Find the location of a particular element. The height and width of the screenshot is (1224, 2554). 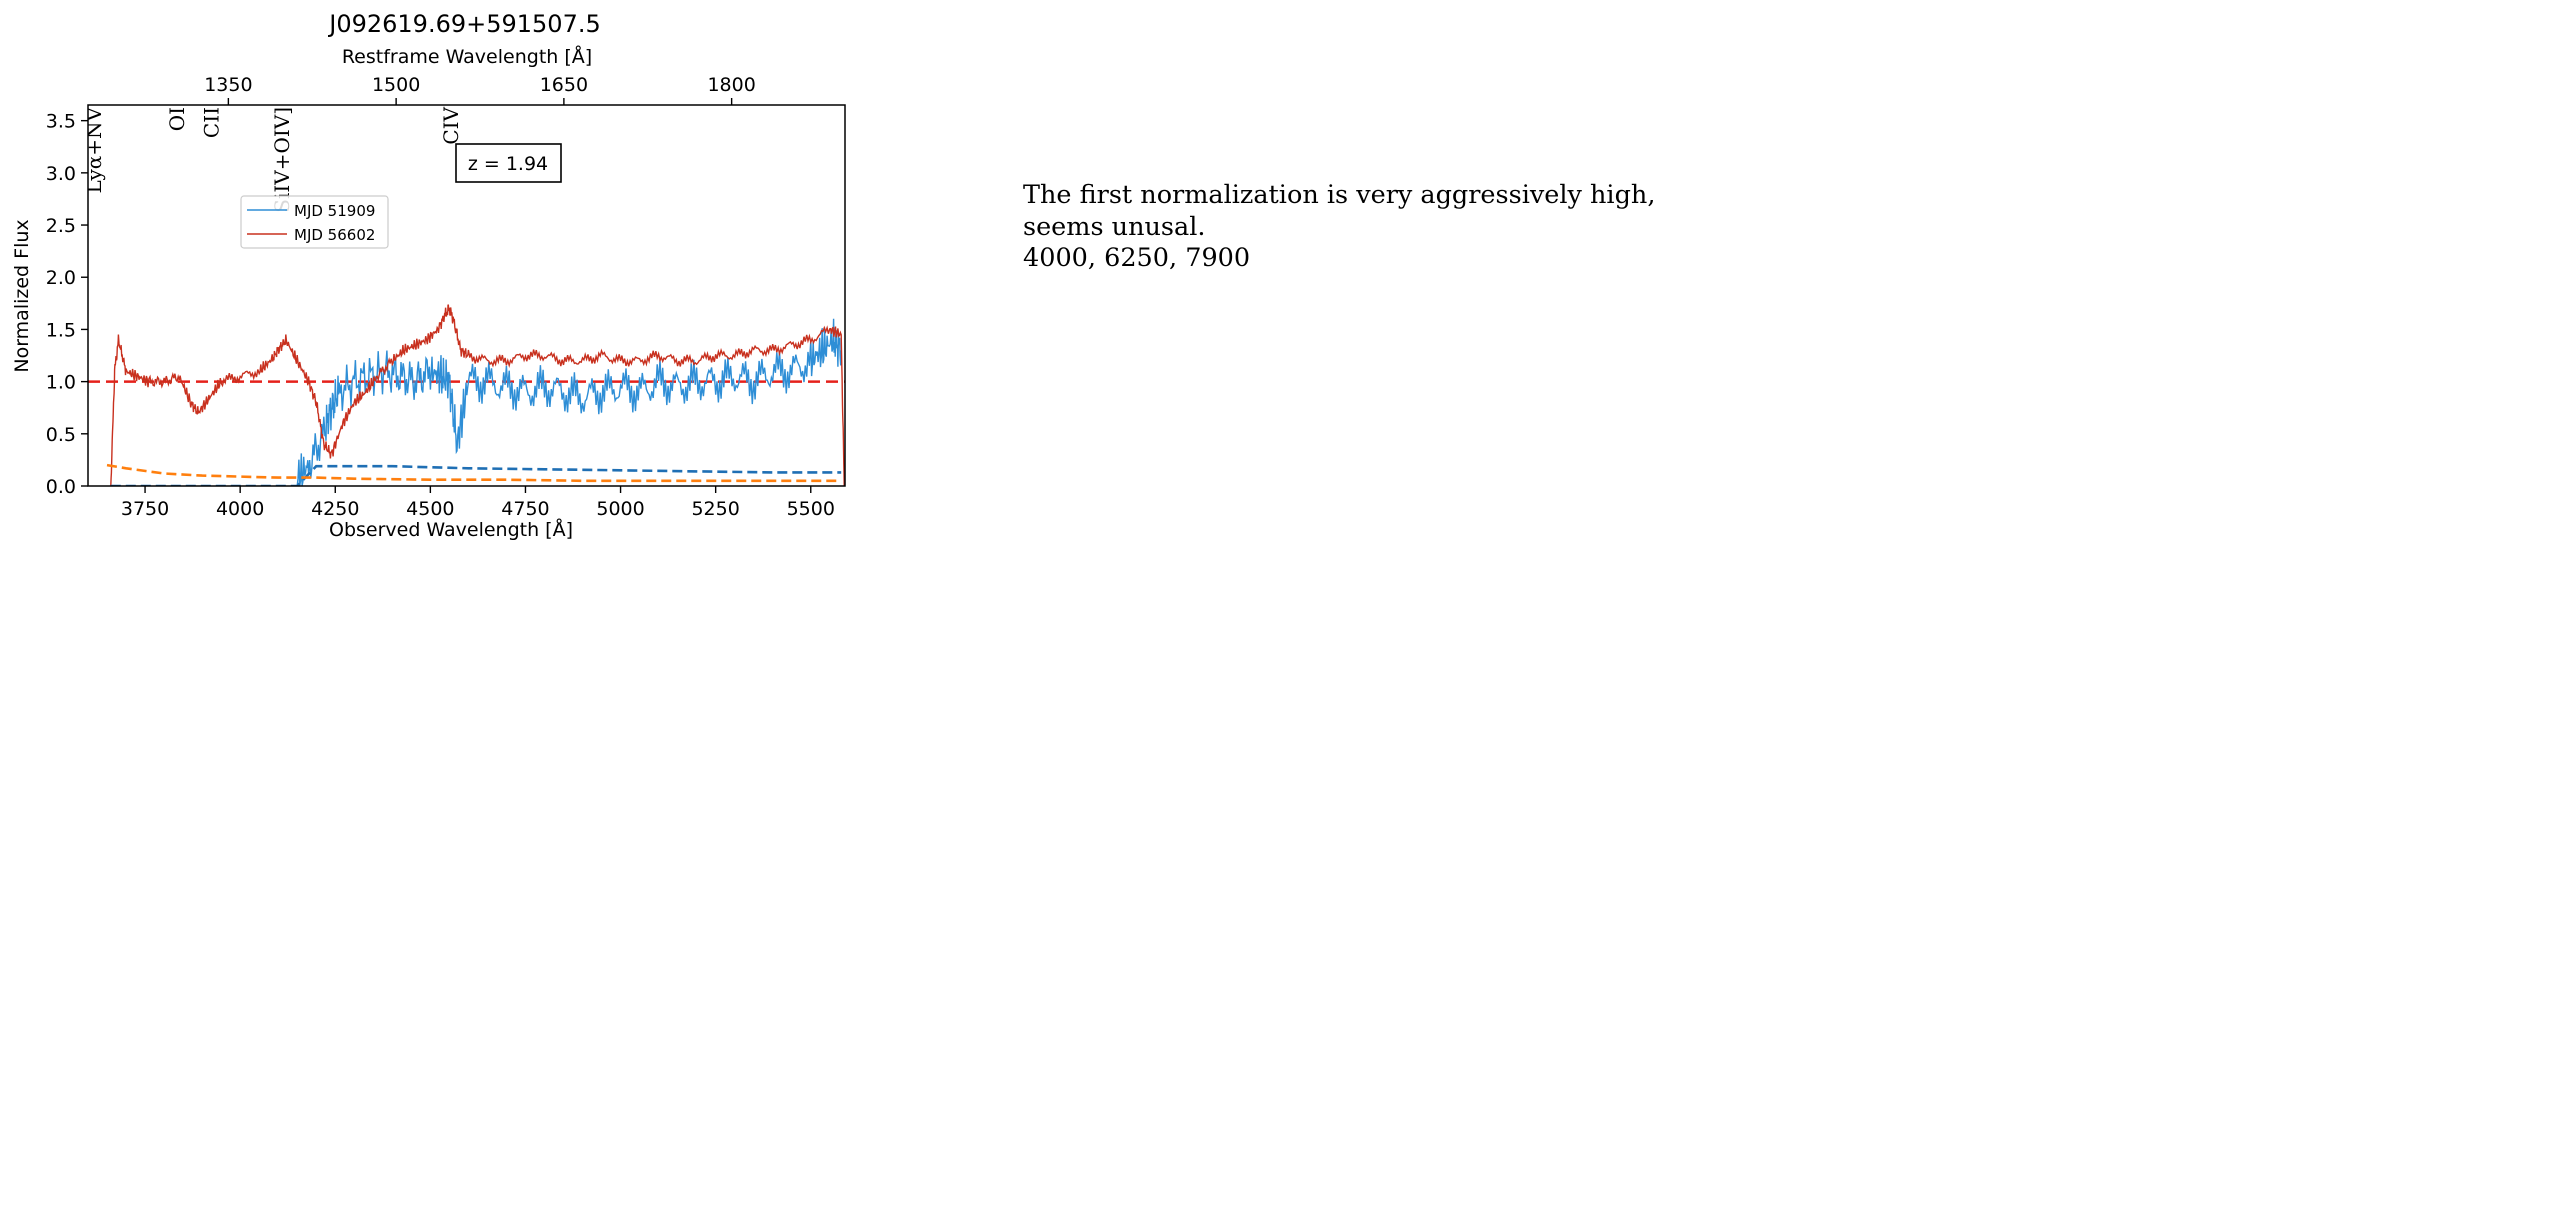

emission-line-label: Lyα+NV is located at coordinates (94, 149).